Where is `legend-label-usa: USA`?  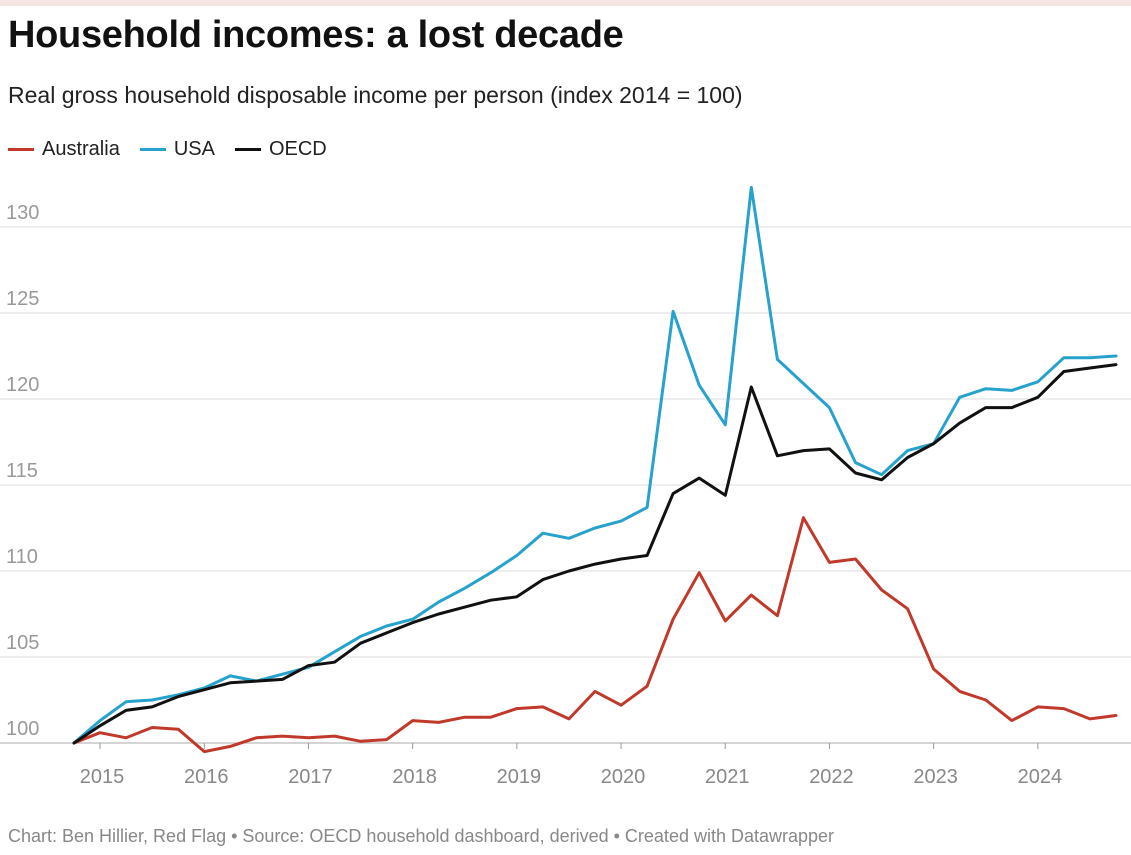
legend-label-usa: USA is located at coordinates (194, 149).